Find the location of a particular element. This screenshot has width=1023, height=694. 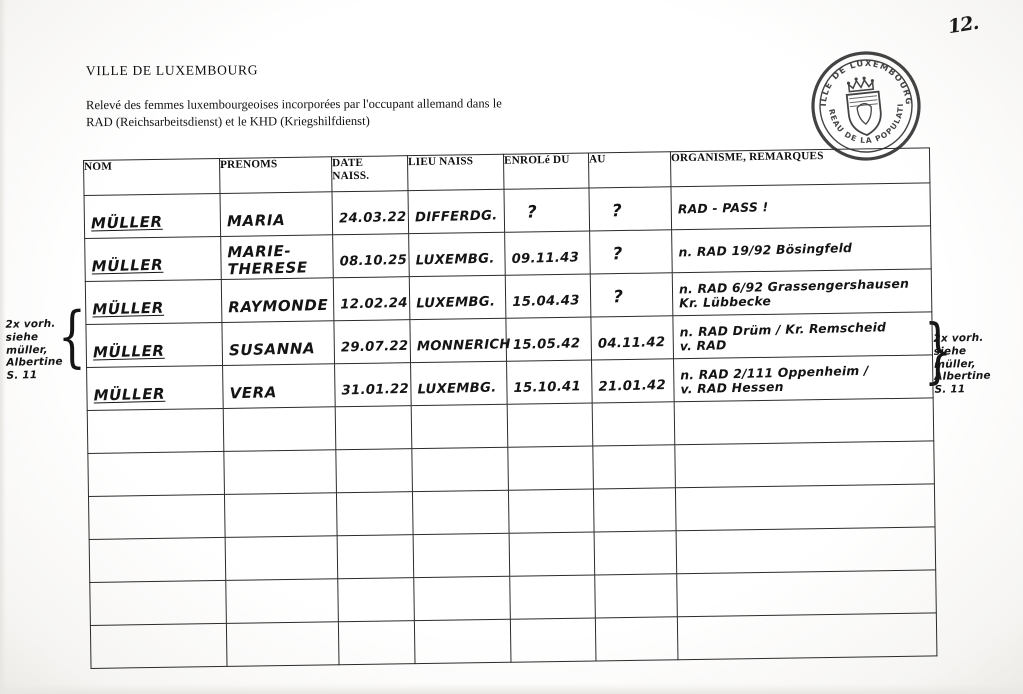

cell-prenoms: RAYMONDE is located at coordinates (277, 300).